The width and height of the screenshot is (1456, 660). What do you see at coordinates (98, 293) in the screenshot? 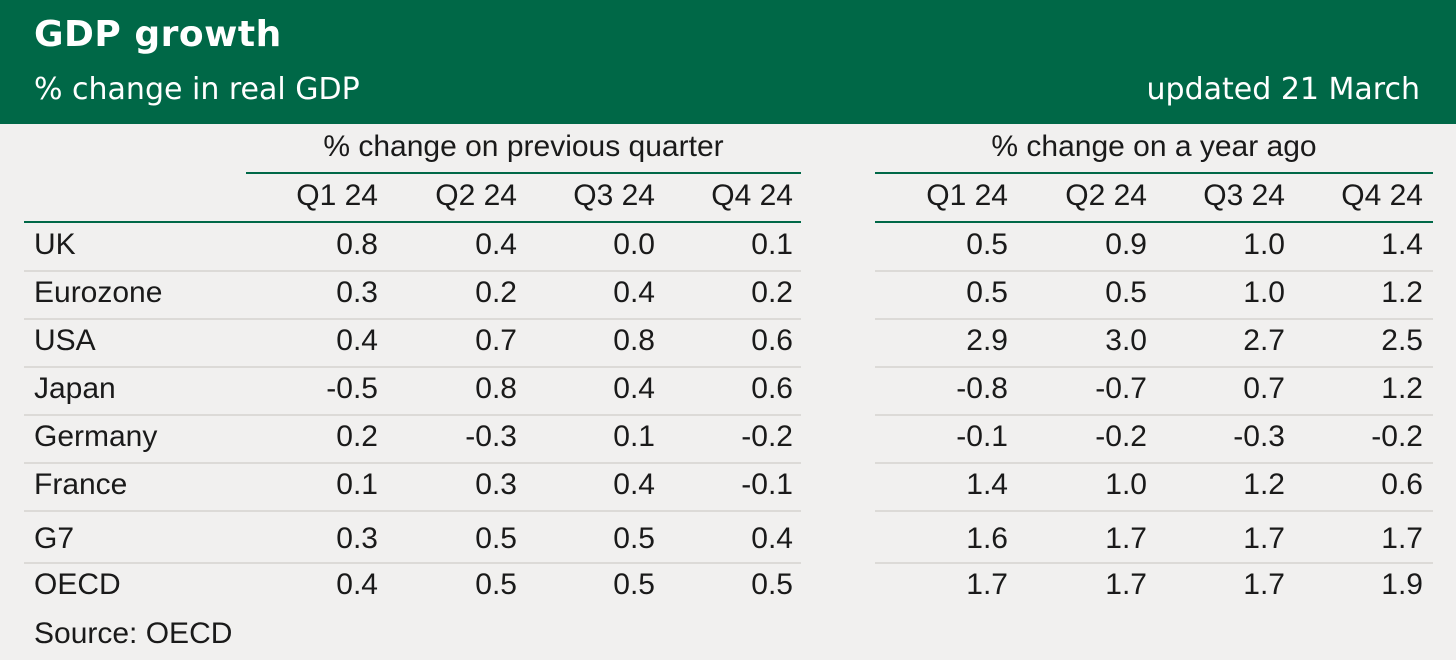
I see `row-label: Eurozone` at bounding box center [98, 293].